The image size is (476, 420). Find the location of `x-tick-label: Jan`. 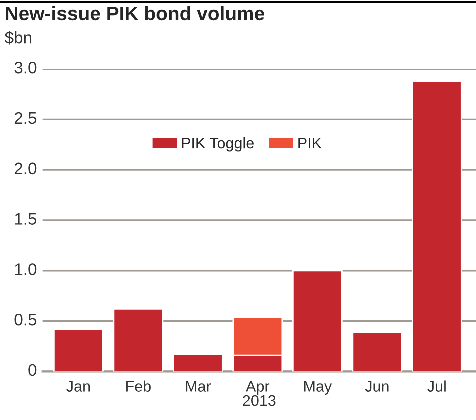

x-tick-label: Jan is located at coordinates (78, 386).